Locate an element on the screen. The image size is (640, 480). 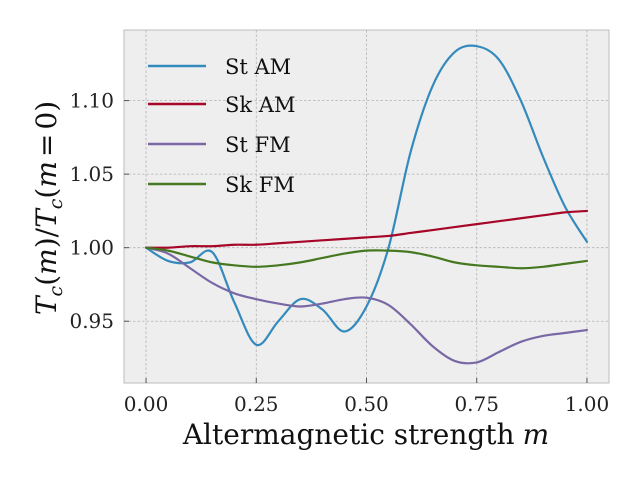
legend-label-sk-fm: Sk FM is located at coordinates (260, 185).